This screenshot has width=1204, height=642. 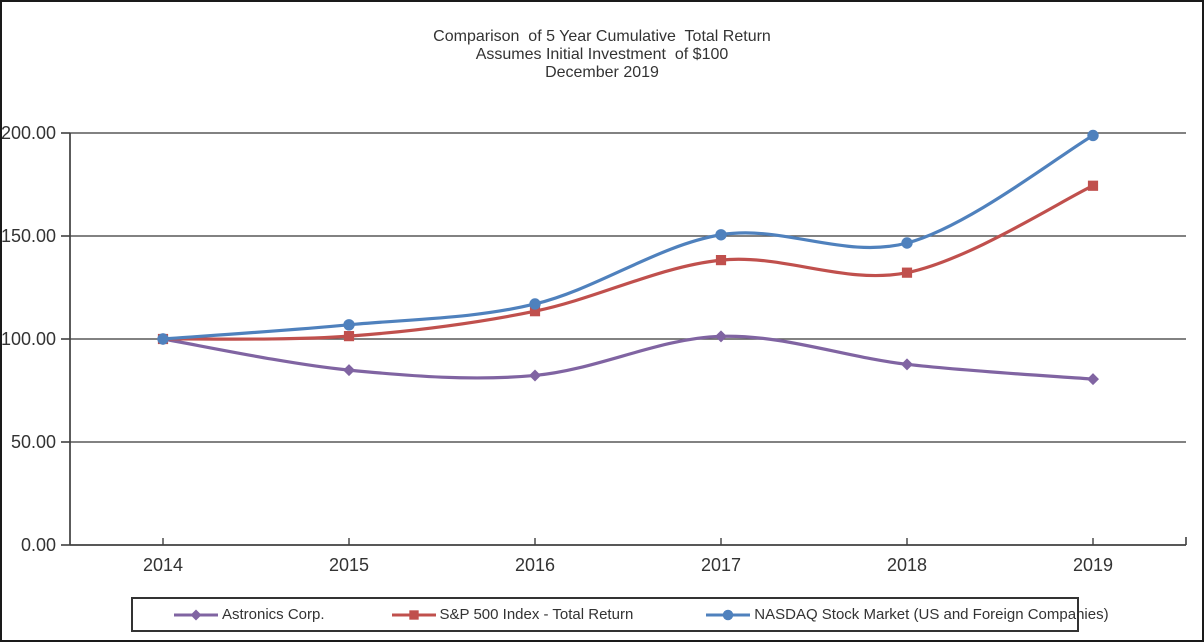 I want to click on legend-label-astronics: Astronics Corp., so click(x=273, y=614).